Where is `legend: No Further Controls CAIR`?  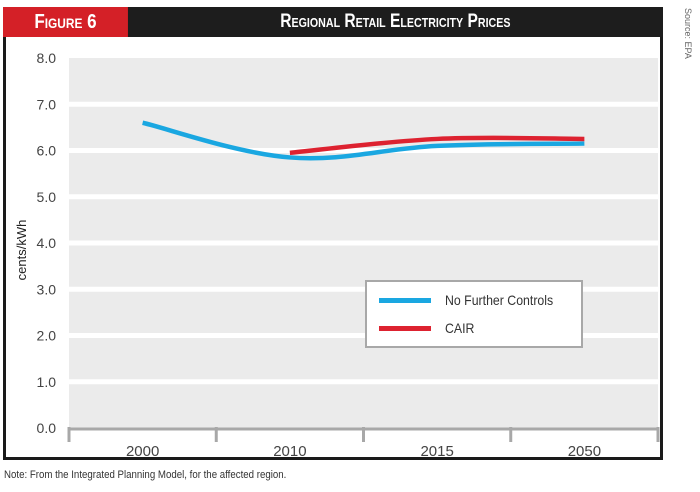 legend: No Further Controls CAIR is located at coordinates (474, 314).